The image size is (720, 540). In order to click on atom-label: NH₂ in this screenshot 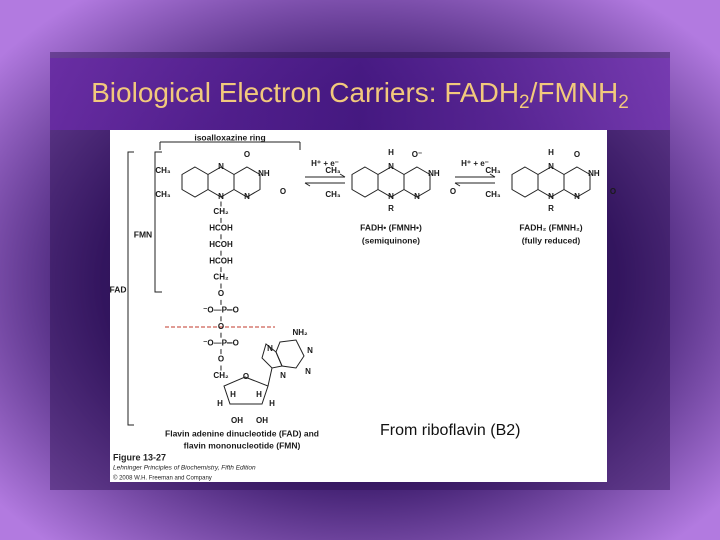, I will do `click(300, 332)`.